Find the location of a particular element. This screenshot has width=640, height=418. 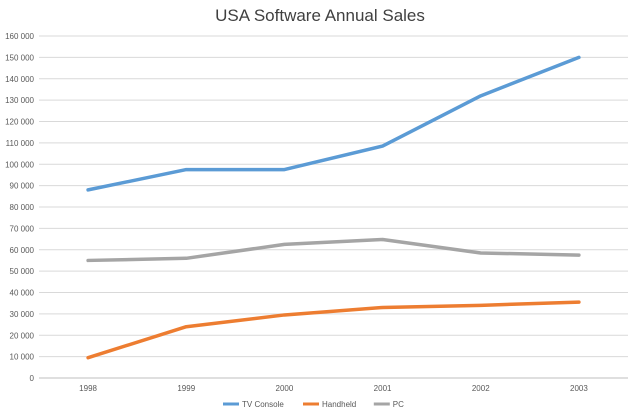

legend-label: Handheld is located at coordinates (339, 404).